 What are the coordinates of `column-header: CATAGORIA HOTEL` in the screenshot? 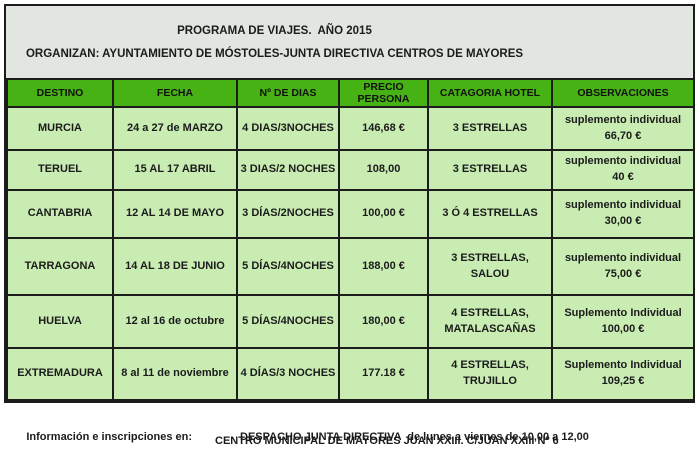 It's located at (490, 93).